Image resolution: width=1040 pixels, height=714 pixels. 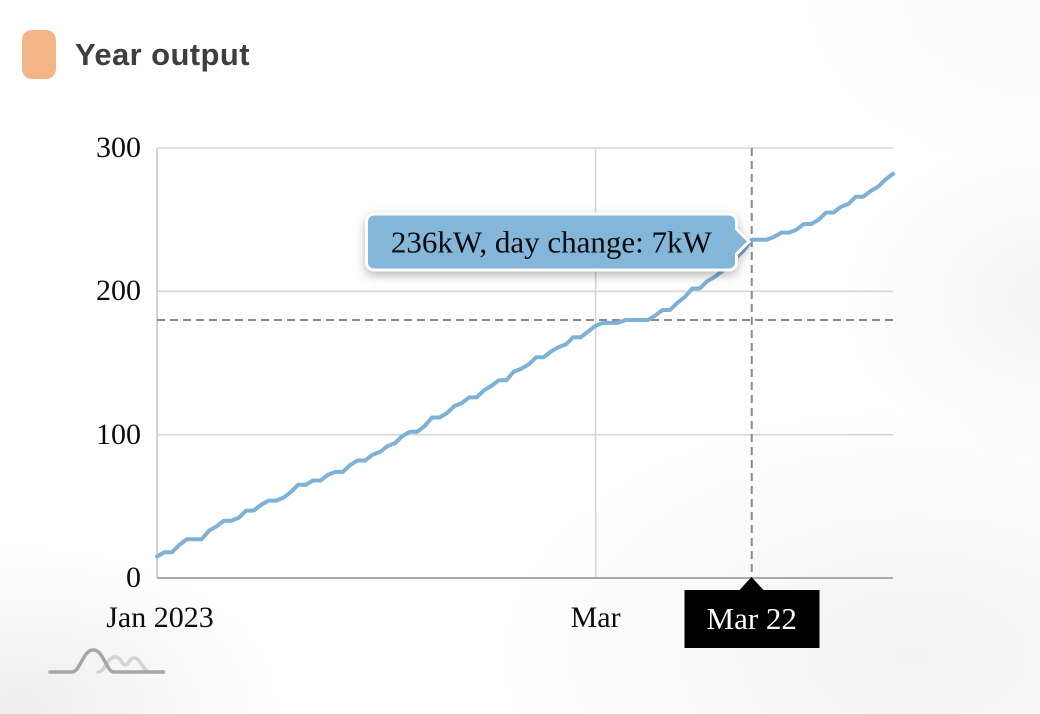 What do you see at coordinates (751, 618) in the screenshot?
I see `cursor-label-text: Mar 22` at bounding box center [751, 618].